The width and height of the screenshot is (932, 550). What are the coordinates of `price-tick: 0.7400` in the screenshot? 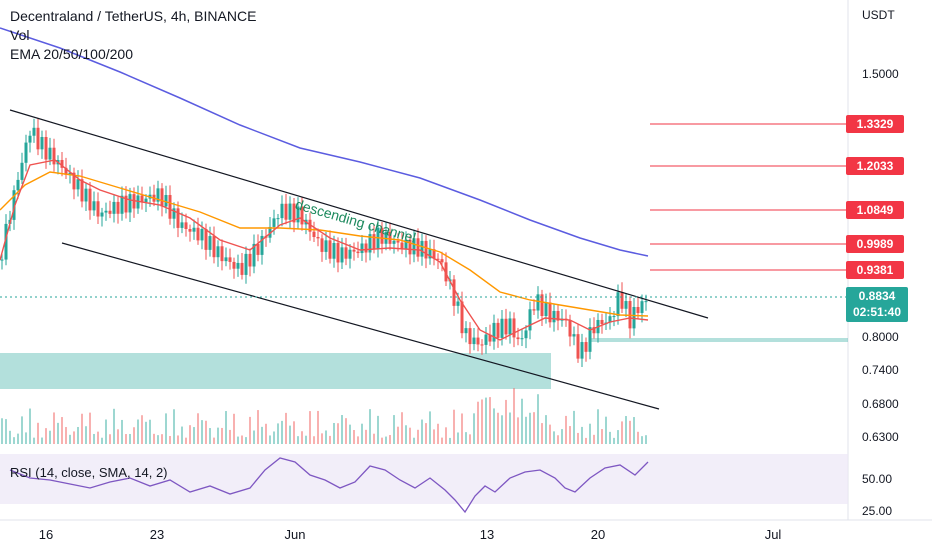 It's located at (880, 370).